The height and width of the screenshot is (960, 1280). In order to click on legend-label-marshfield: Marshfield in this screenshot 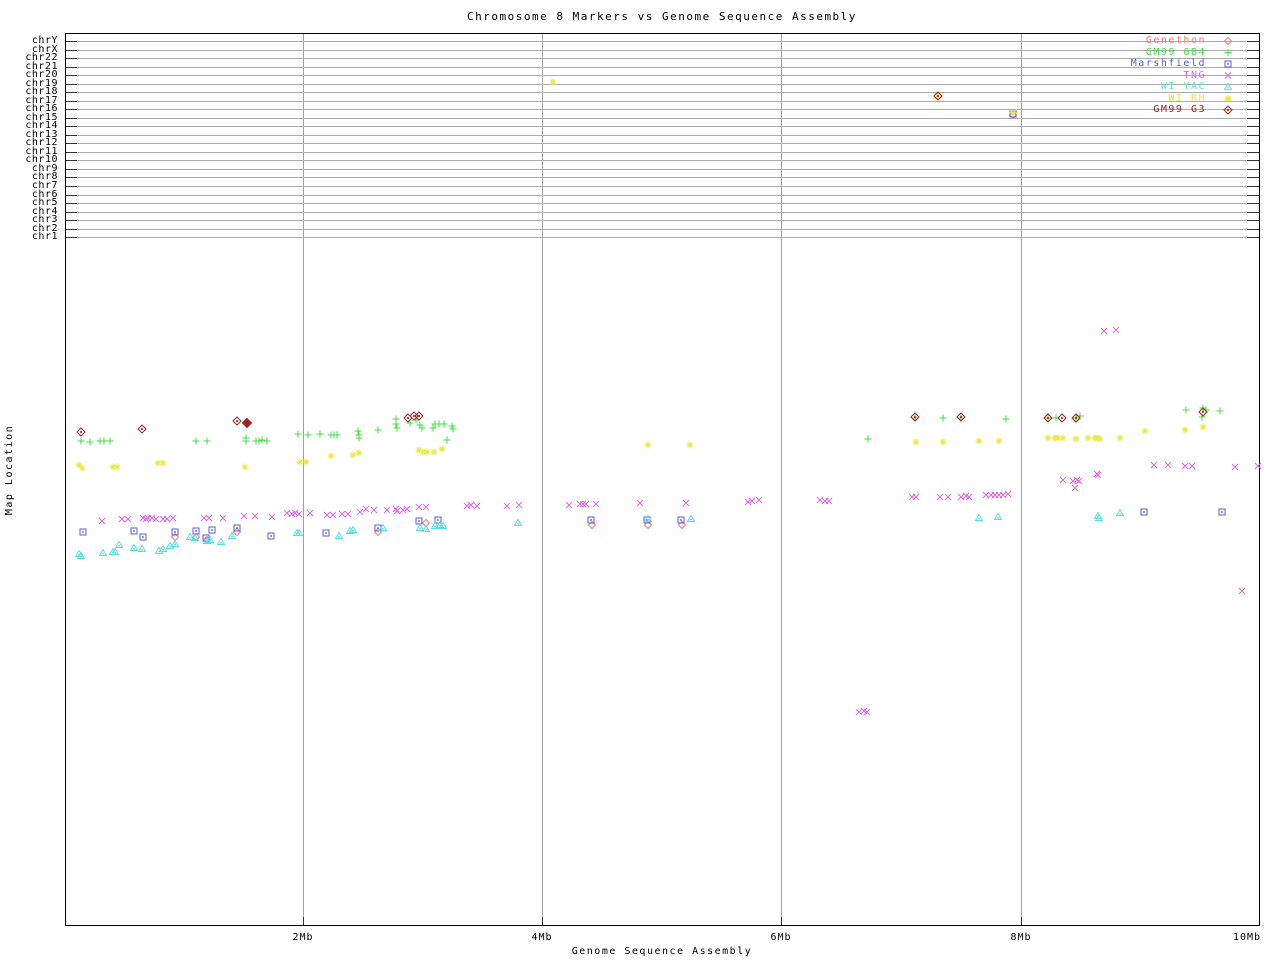, I will do `click(1168, 63)`.